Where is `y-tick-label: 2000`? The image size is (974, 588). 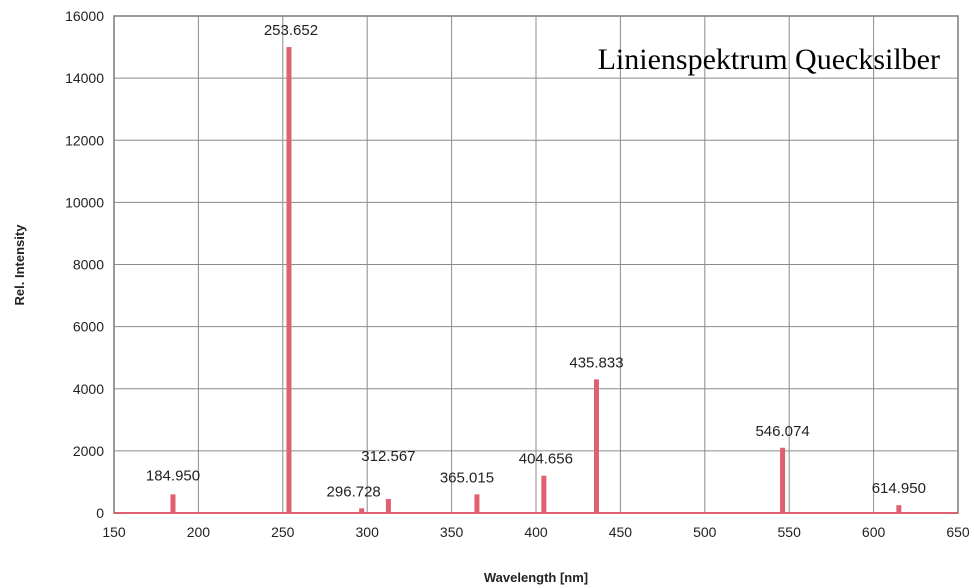
y-tick-label: 2000 is located at coordinates (88, 451).